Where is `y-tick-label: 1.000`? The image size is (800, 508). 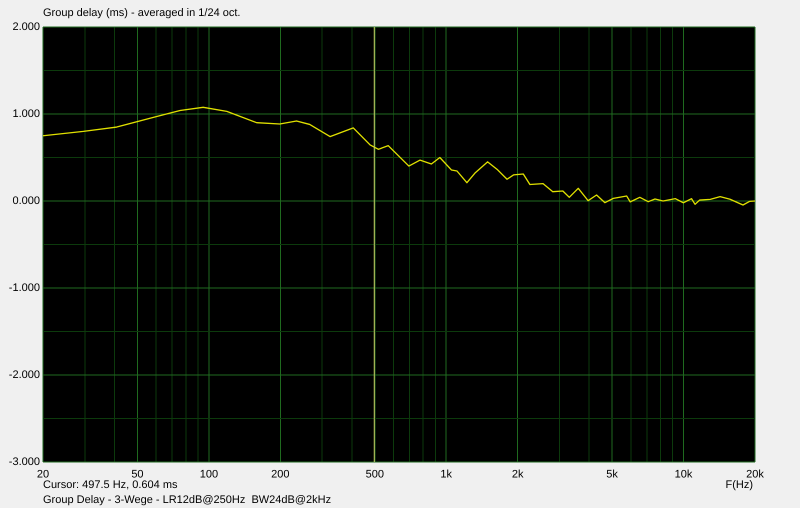
y-tick-label: 1.000 is located at coordinates (26, 114).